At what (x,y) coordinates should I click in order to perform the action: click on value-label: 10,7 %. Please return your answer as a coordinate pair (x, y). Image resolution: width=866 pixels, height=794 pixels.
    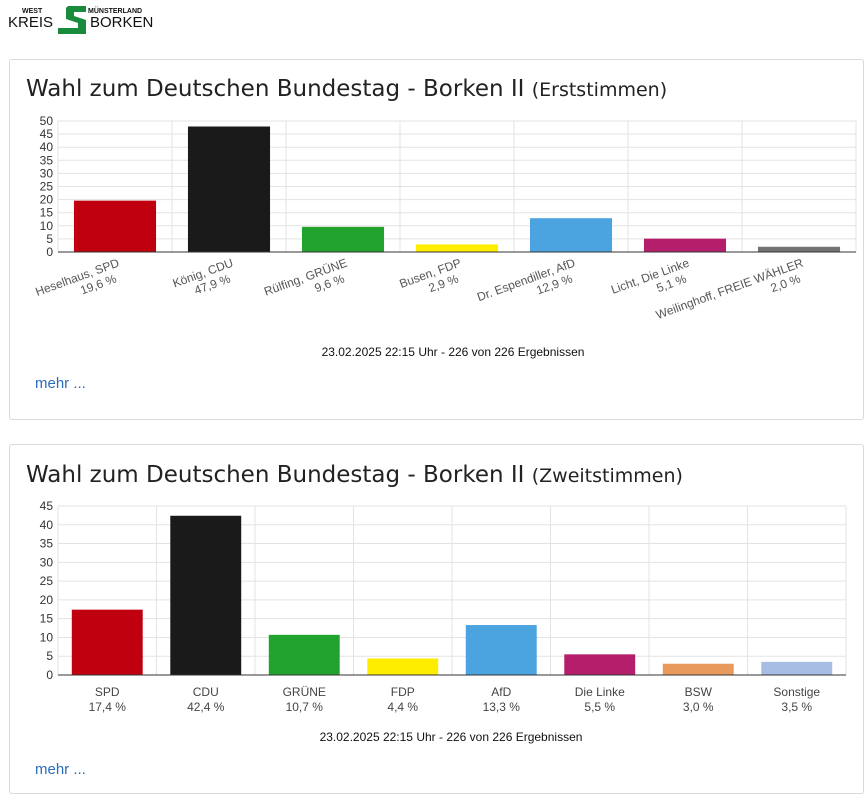
    Looking at the image, I should click on (305, 707).